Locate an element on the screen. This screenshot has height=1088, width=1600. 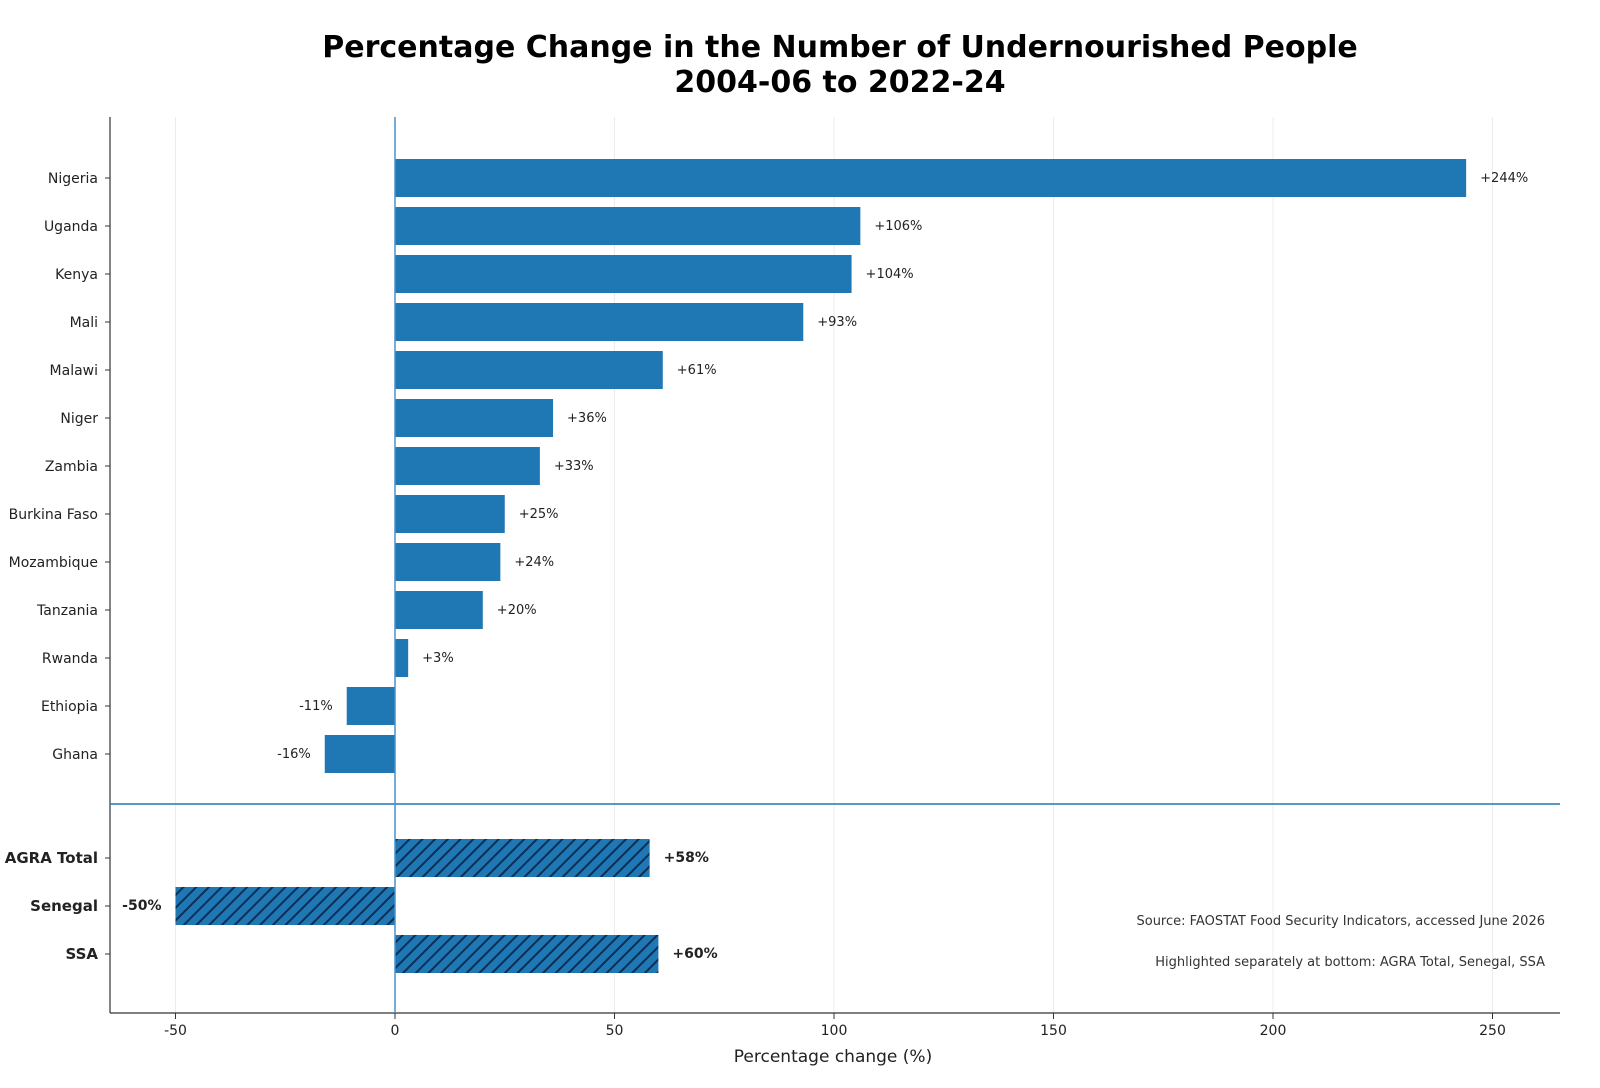
y-tick-label-ethiopia: Ethiopia is located at coordinates (69, 707).